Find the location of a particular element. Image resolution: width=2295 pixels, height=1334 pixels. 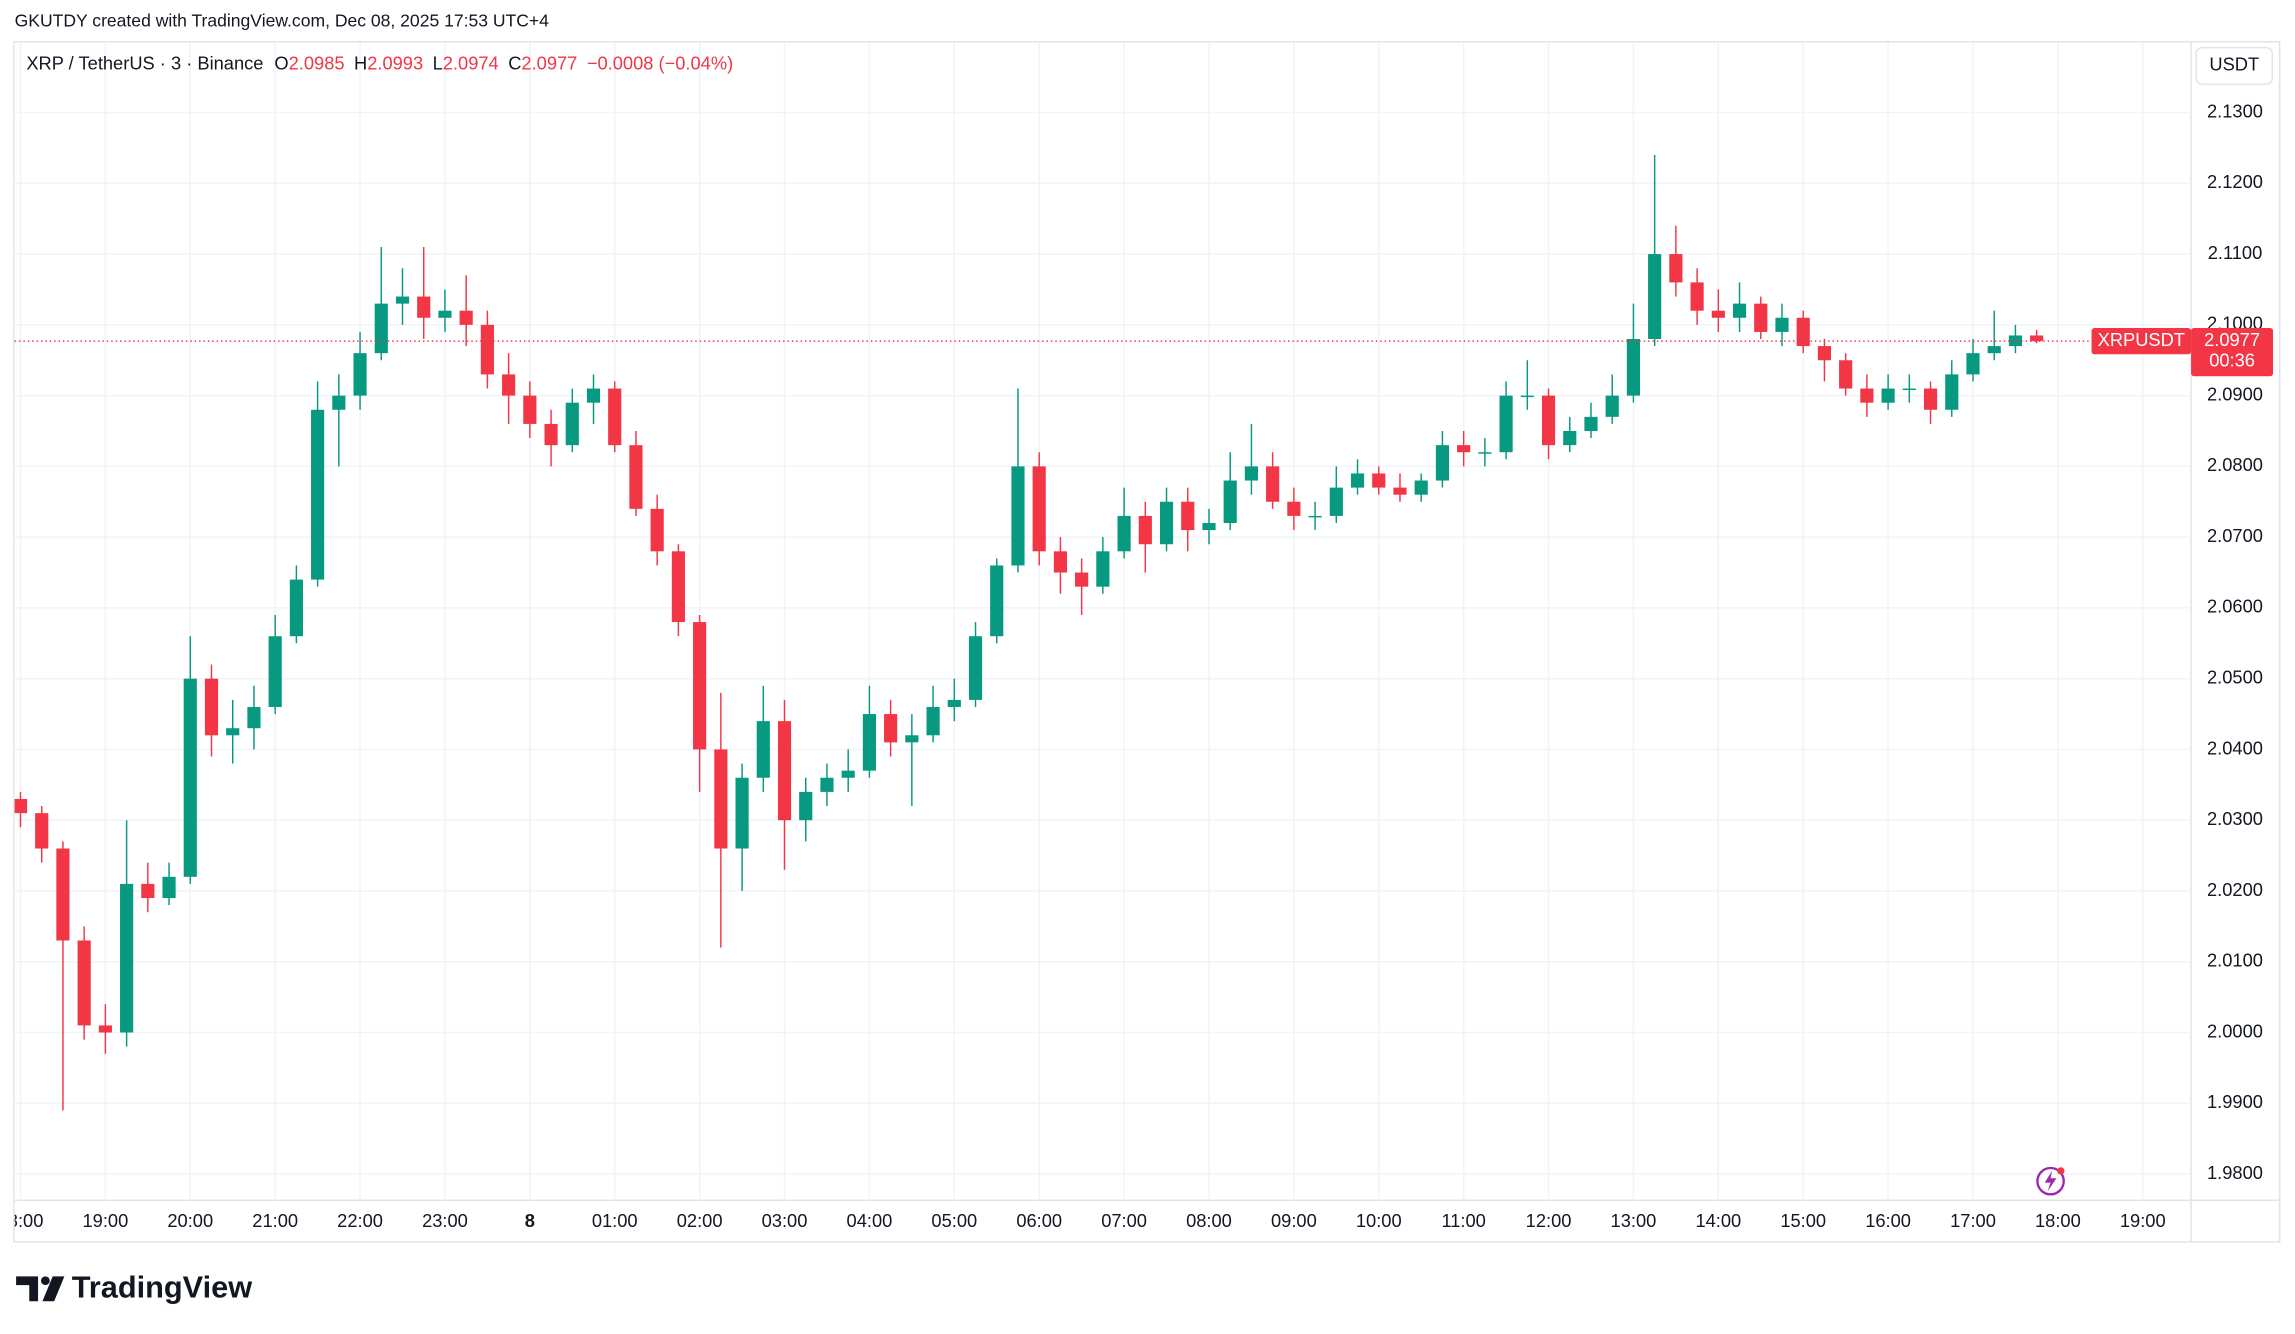

lightning-icon is located at coordinates (2050, 1181).